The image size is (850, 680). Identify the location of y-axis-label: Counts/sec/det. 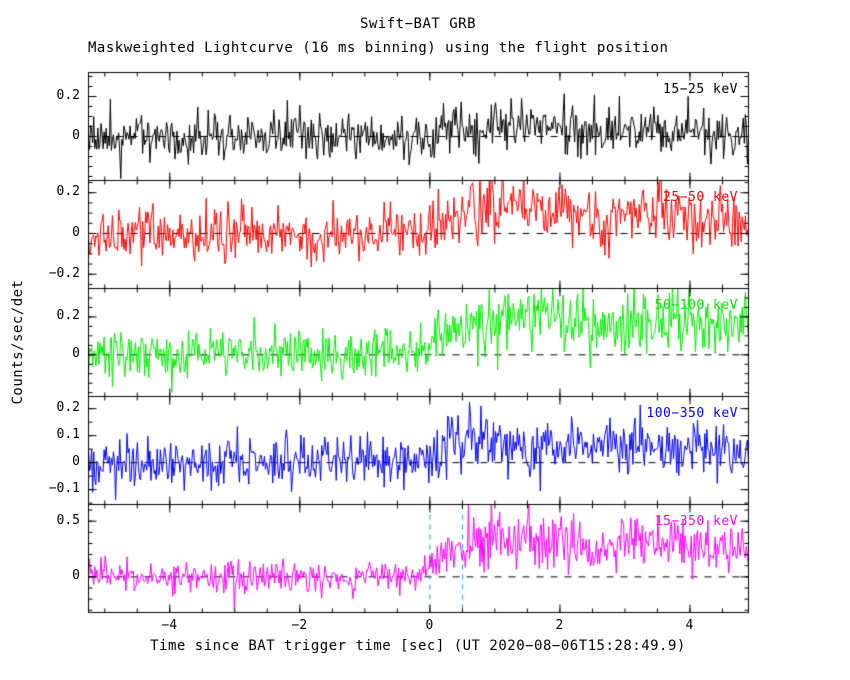
(18, 342).